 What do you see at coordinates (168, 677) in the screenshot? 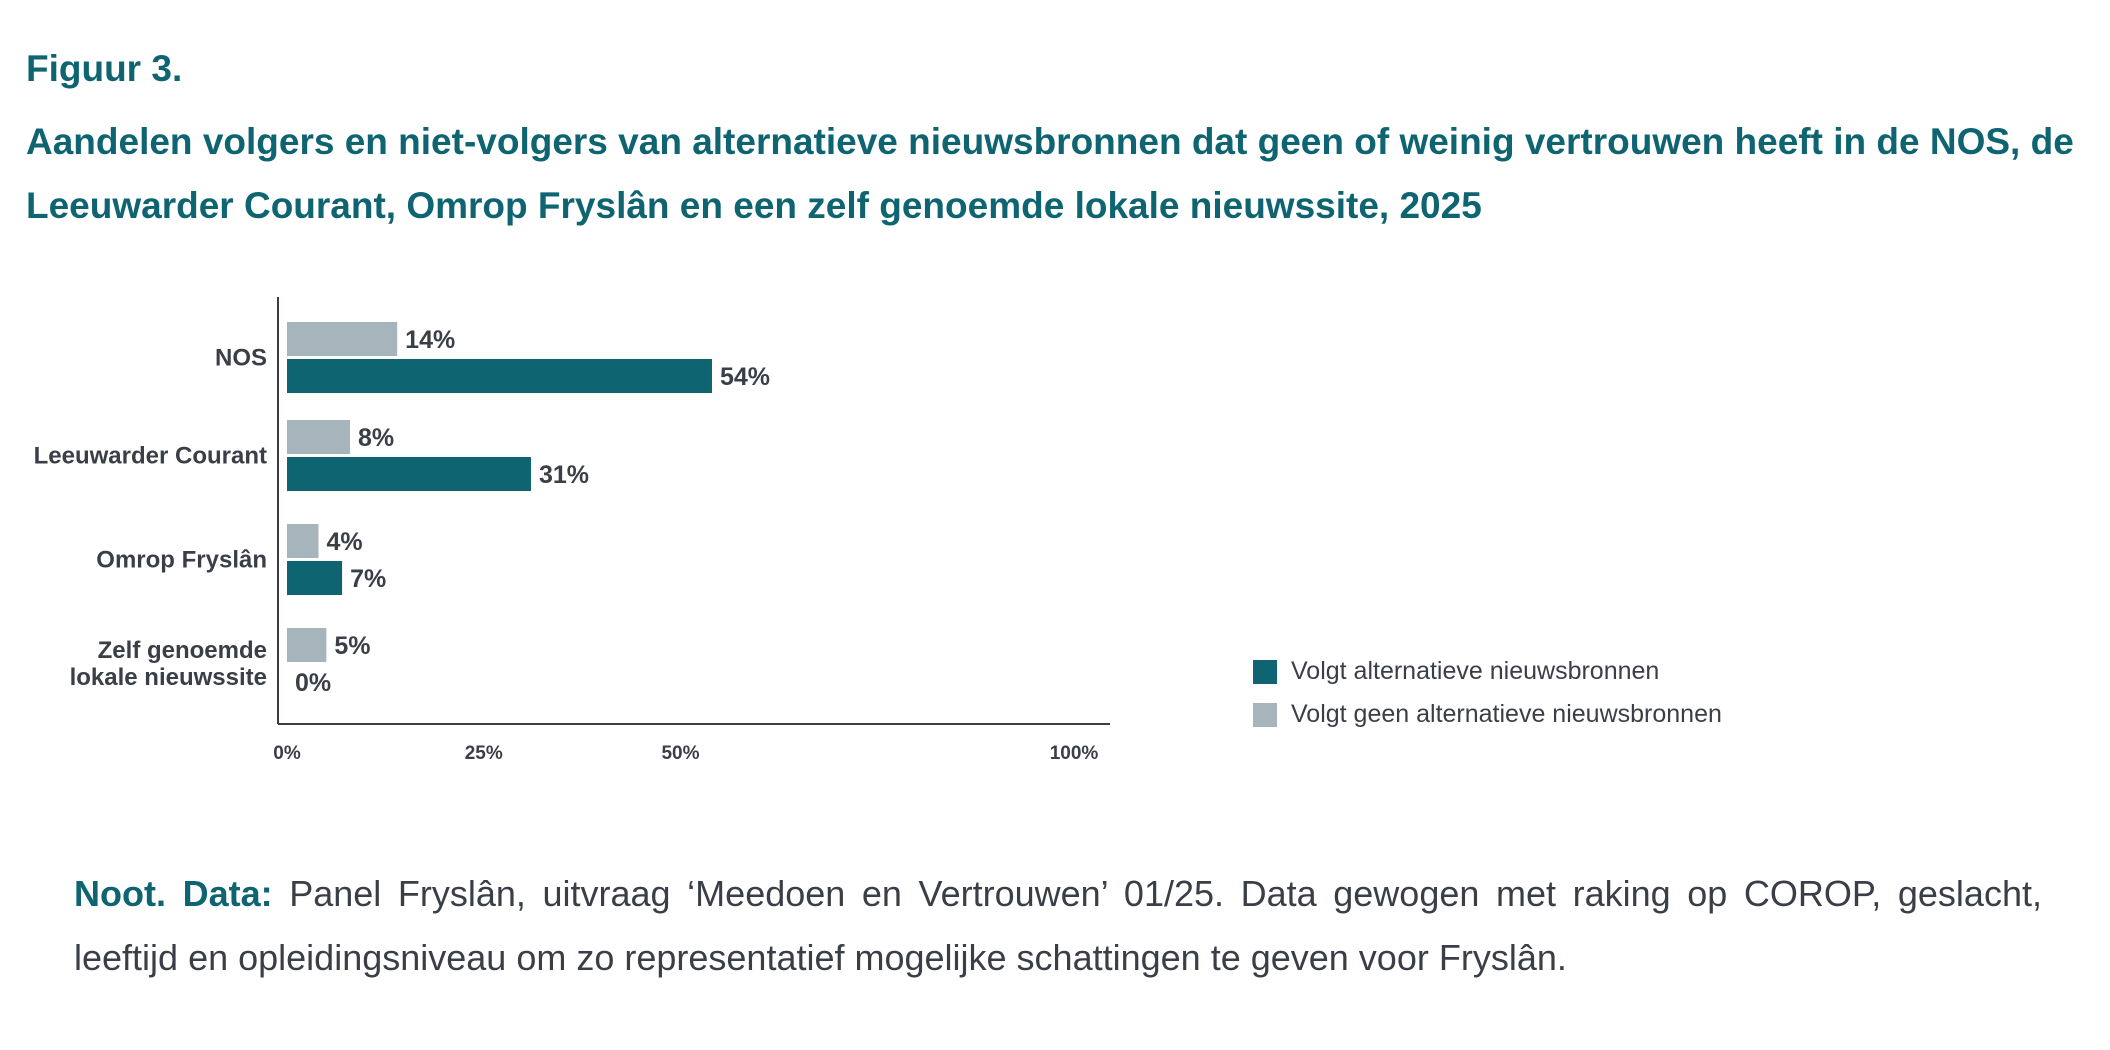
I see `category-label-line: lokale nieuwssite` at bounding box center [168, 677].